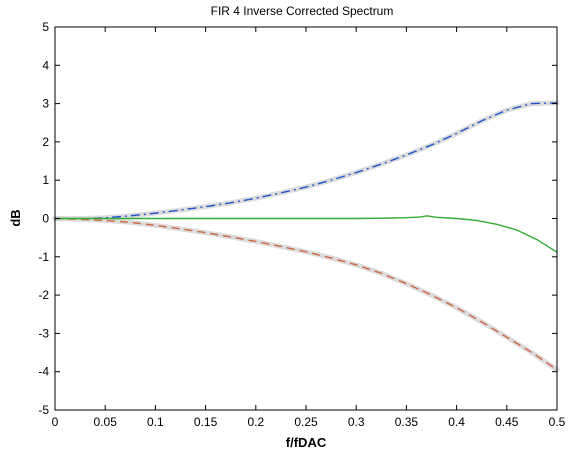  What do you see at coordinates (43, 372) in the screenshot?
I see `y-tick-label: -4` at bounding box center [43, 372].